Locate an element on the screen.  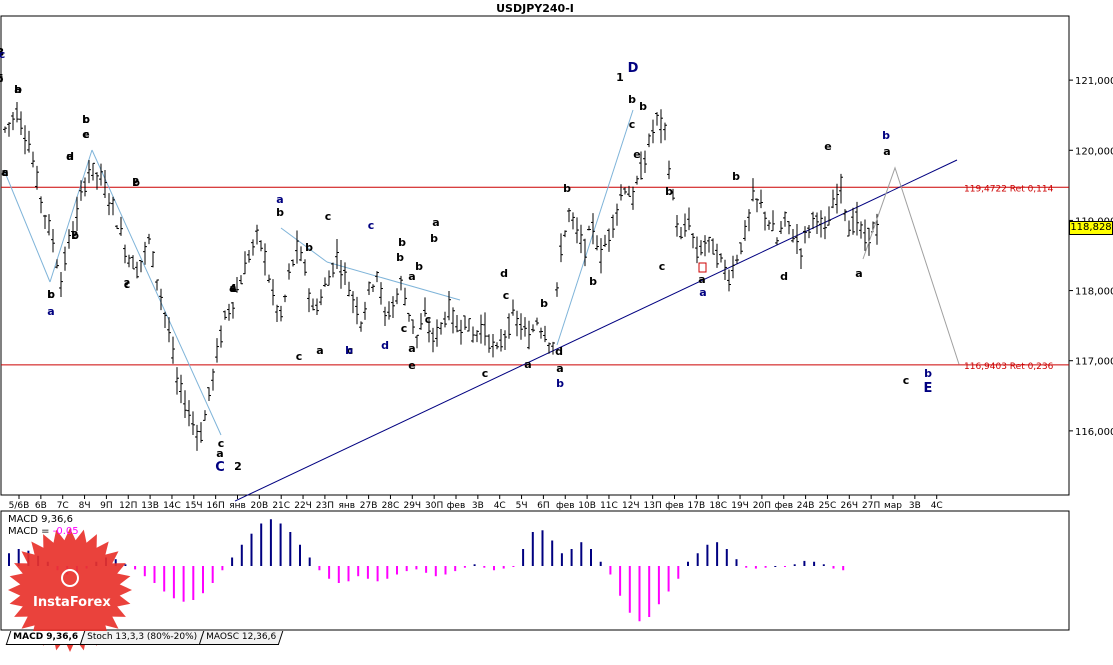
time-axis-label: 9П is located at coordinates (106, 506).